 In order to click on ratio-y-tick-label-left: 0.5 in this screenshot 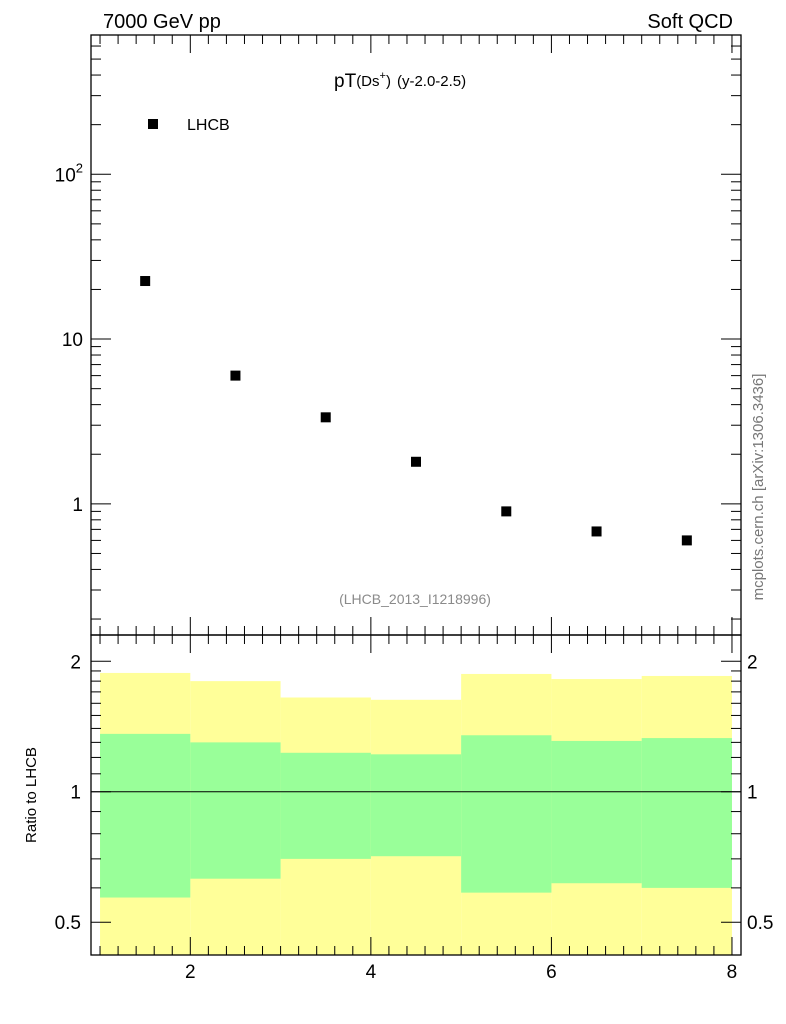, I will do `click(68, 923)`.